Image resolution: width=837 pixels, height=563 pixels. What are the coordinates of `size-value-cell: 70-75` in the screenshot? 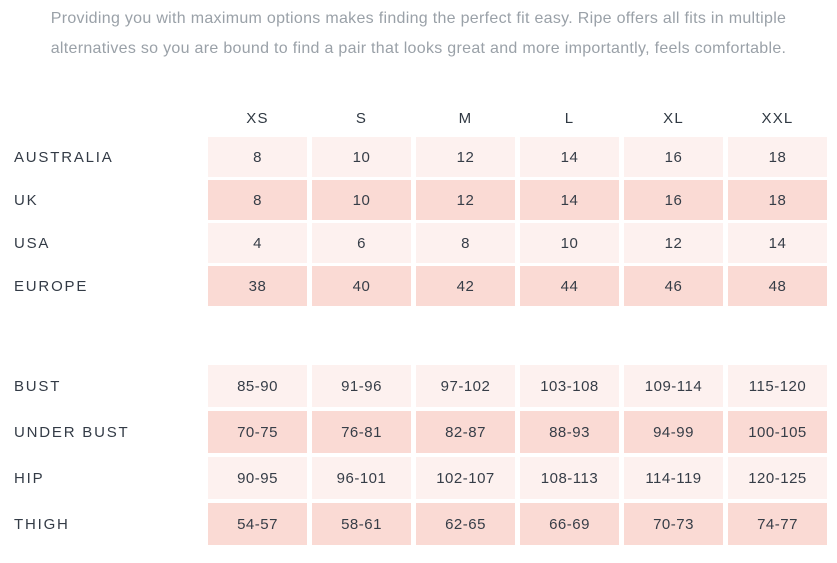 It's located at (257, 432).